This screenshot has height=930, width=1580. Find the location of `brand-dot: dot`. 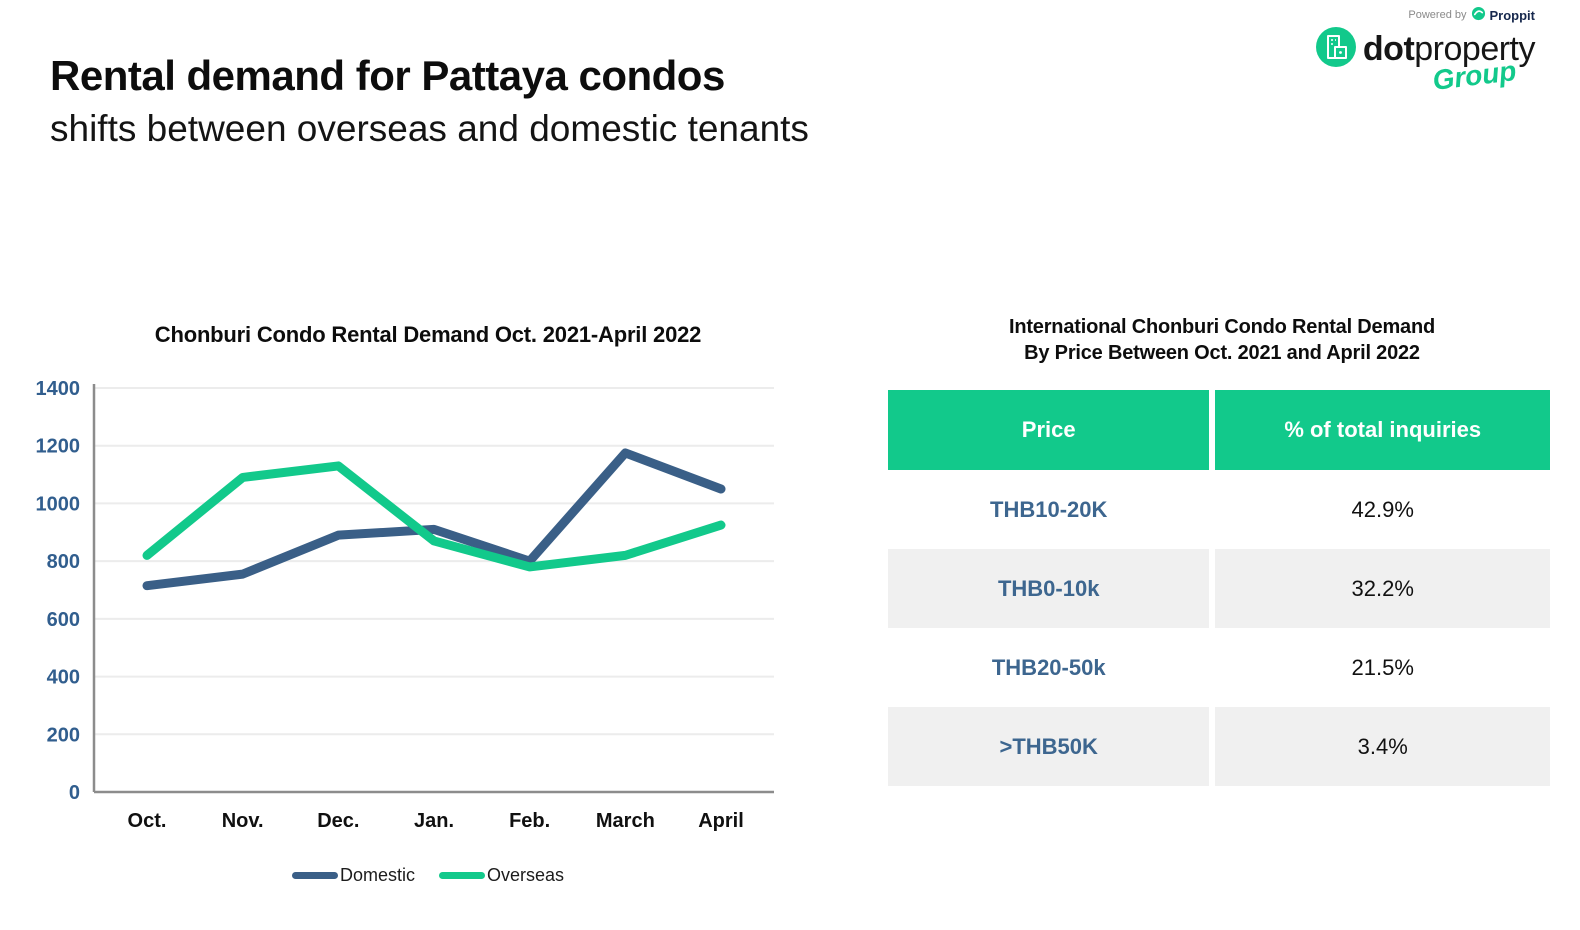

brand-dot: dot is located at coordinates (1388, 49).